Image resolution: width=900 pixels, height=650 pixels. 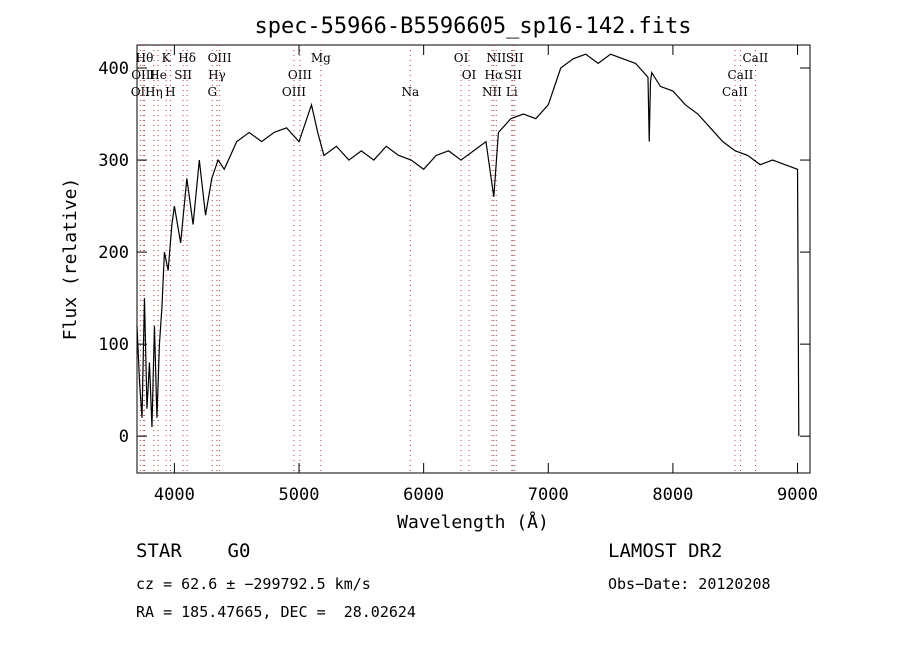 I want to click on emission-line-label: G, so click(x=212, y=92).